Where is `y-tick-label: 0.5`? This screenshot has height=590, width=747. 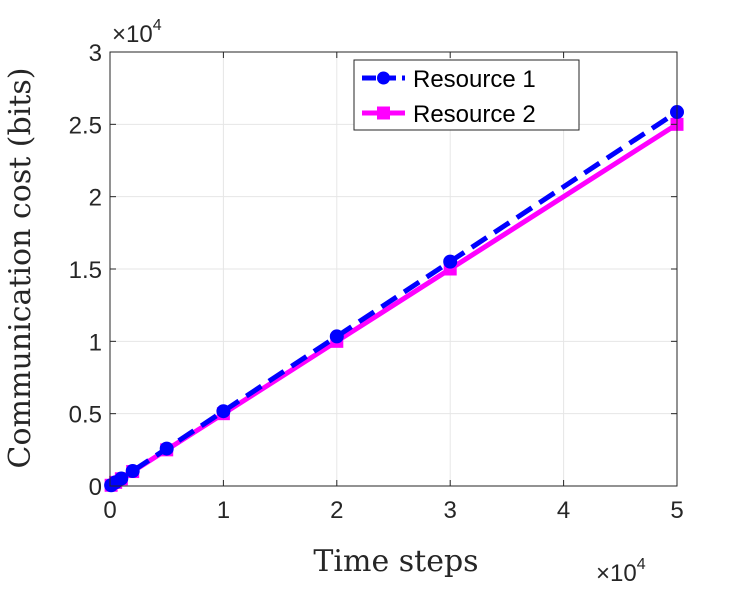 y-tick-label: 0.5 is located at coordinates (85, 415).